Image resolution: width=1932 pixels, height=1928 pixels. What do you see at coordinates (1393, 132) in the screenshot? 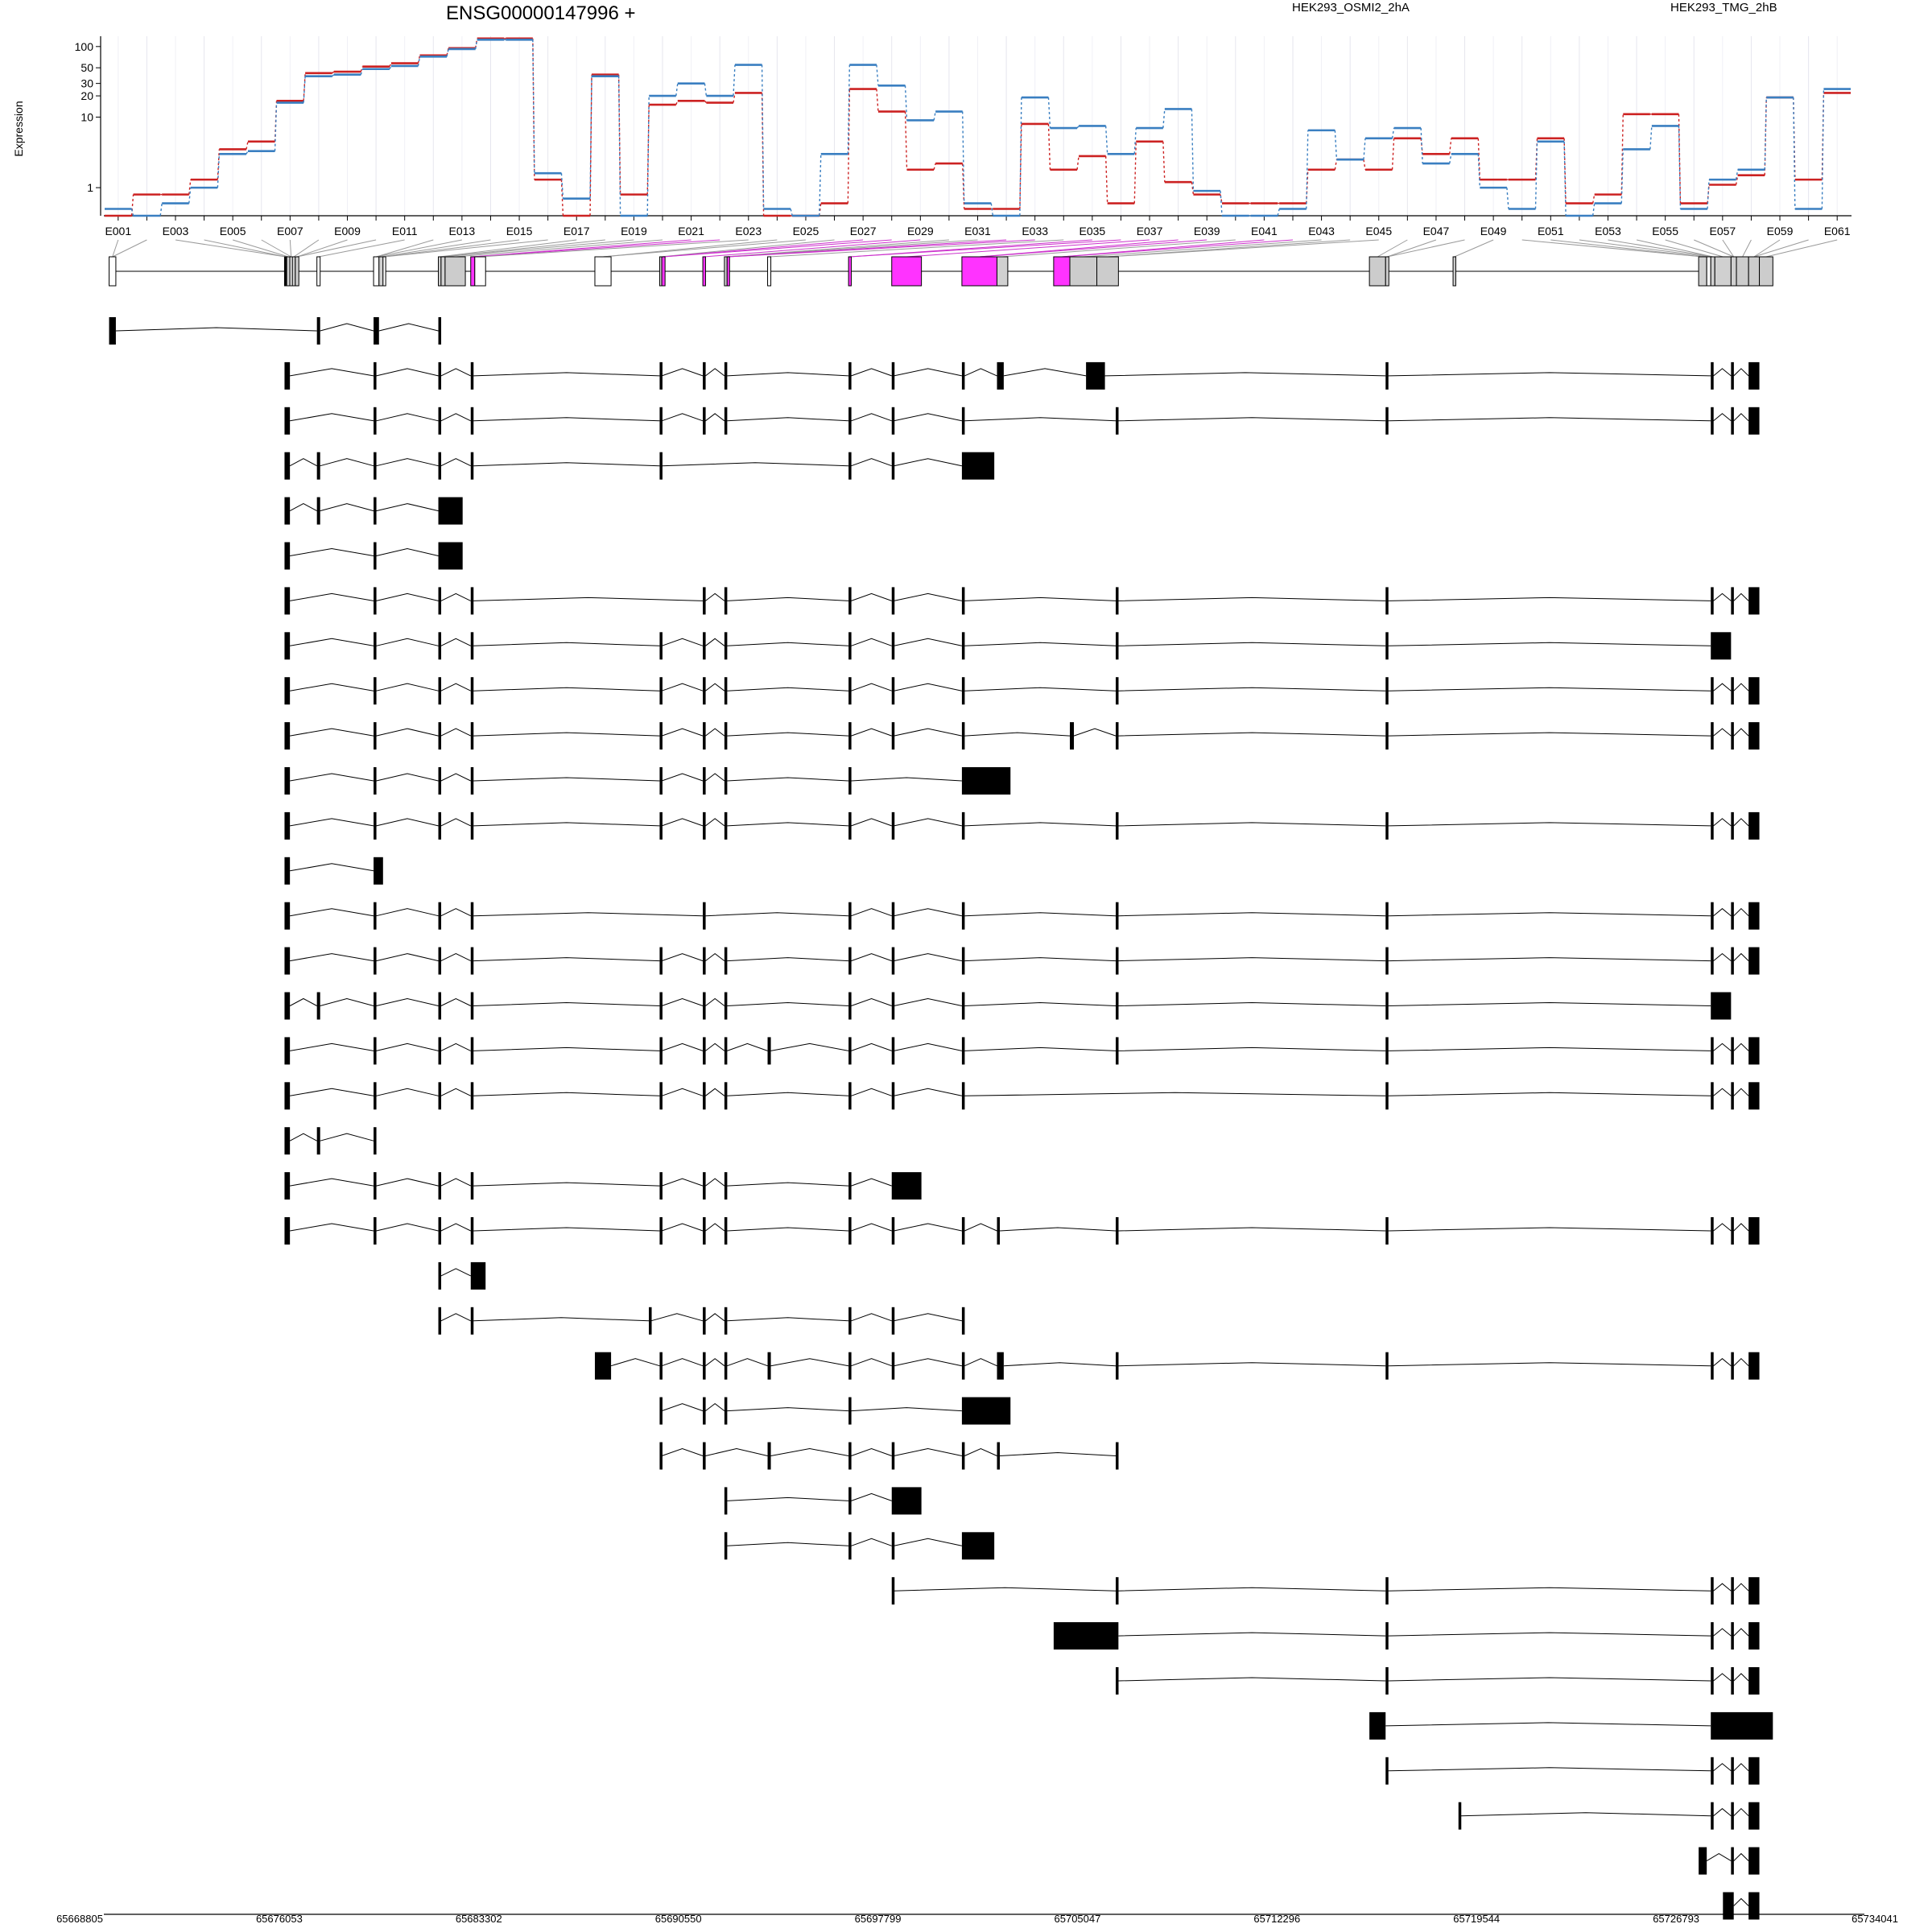
I see `series-2-connector-E045` at bounding box center [1393, 132].